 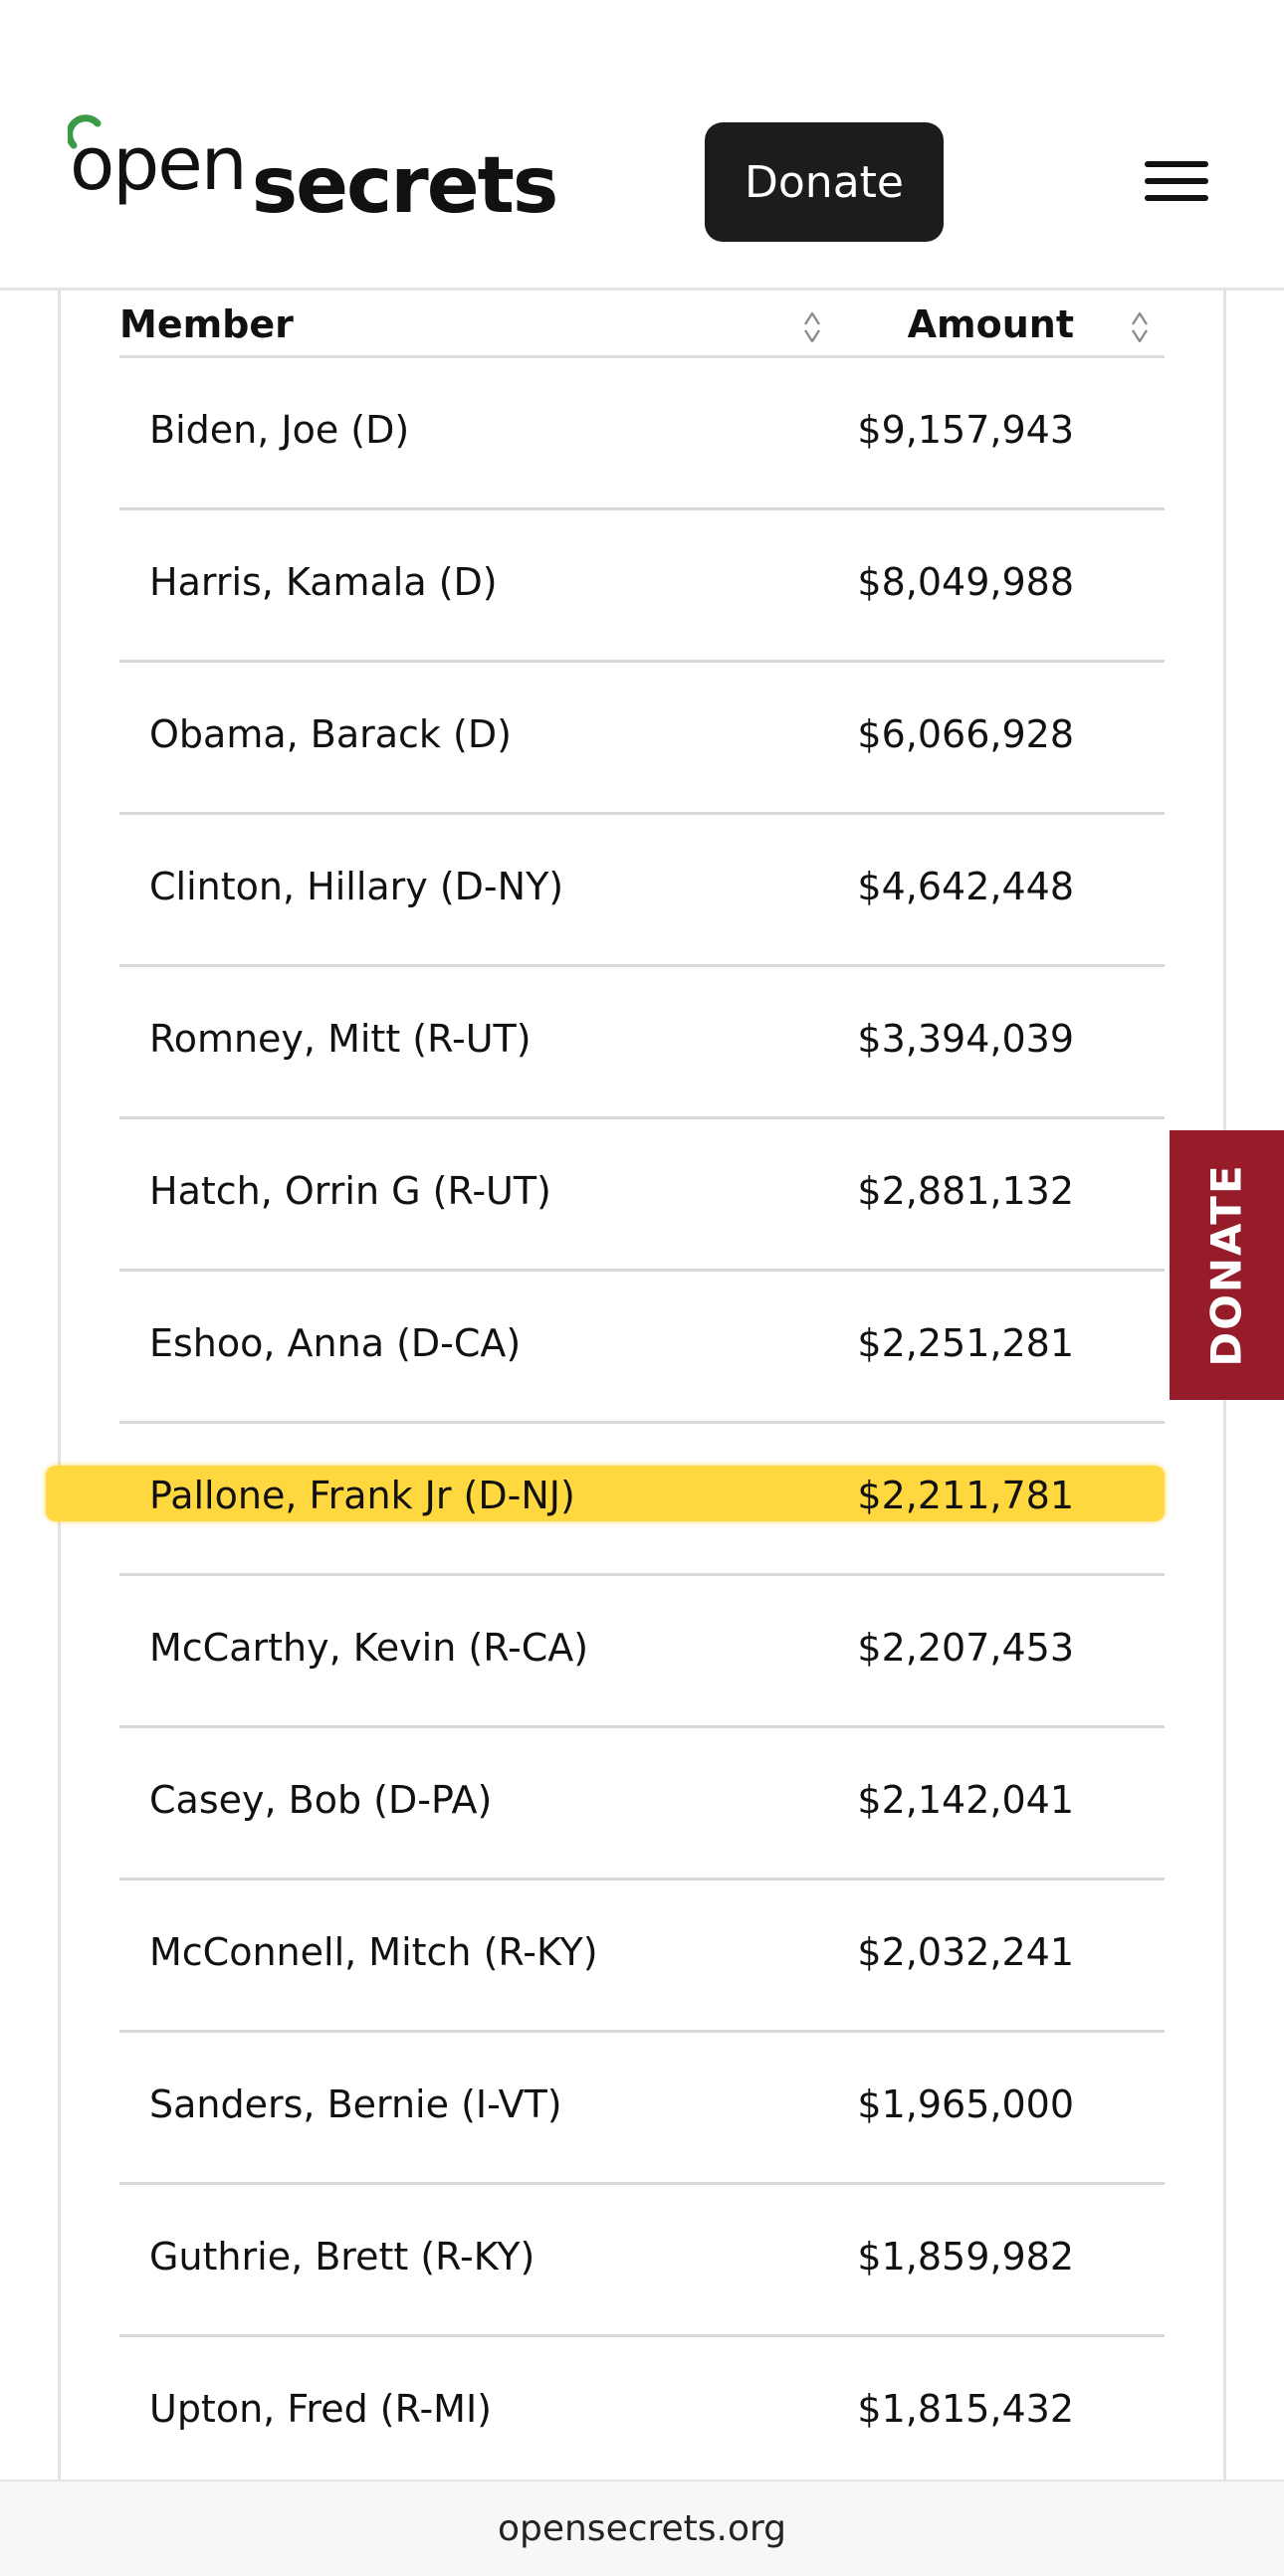 What do you see at coordinates (965, 1343) in the screenshot?
I see `amount-value: $2,251,281` at bounding box center [965, 1343].